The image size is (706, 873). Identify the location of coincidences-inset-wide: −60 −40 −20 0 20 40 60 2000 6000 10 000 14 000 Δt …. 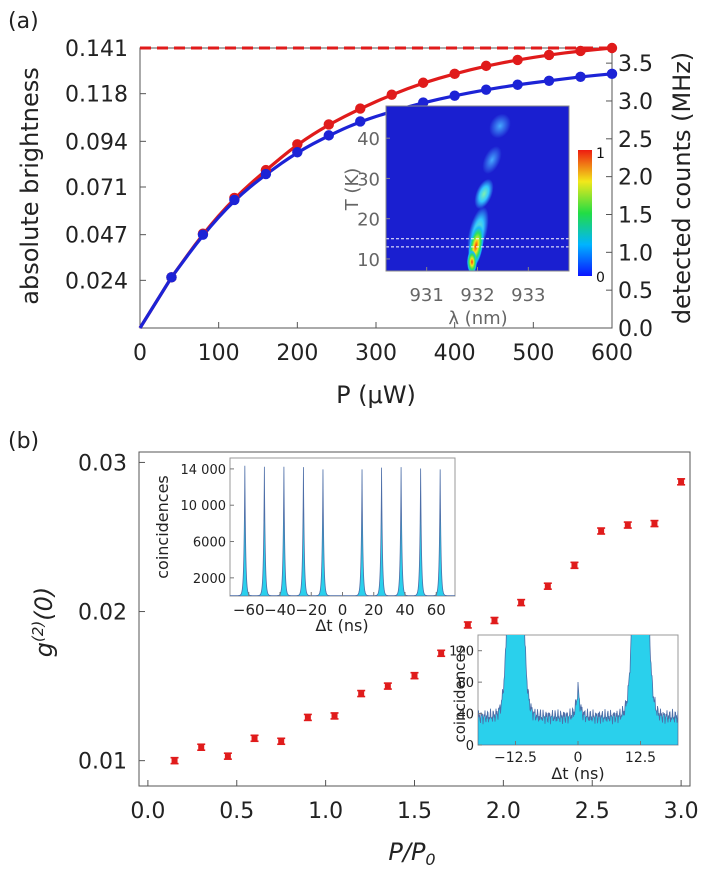
(304, 546).